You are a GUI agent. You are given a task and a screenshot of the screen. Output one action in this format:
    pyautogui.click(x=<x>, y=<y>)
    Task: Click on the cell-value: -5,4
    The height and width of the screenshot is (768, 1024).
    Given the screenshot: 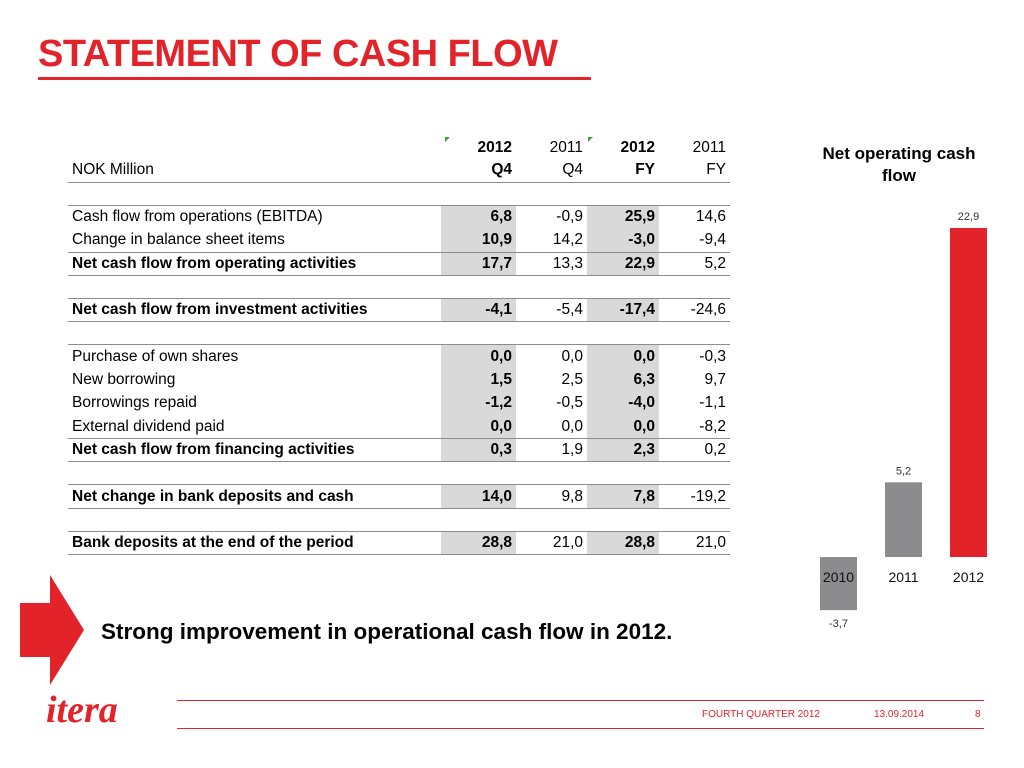 What is the action you would take?
    pyautogui.click(x=551, y=310)
    